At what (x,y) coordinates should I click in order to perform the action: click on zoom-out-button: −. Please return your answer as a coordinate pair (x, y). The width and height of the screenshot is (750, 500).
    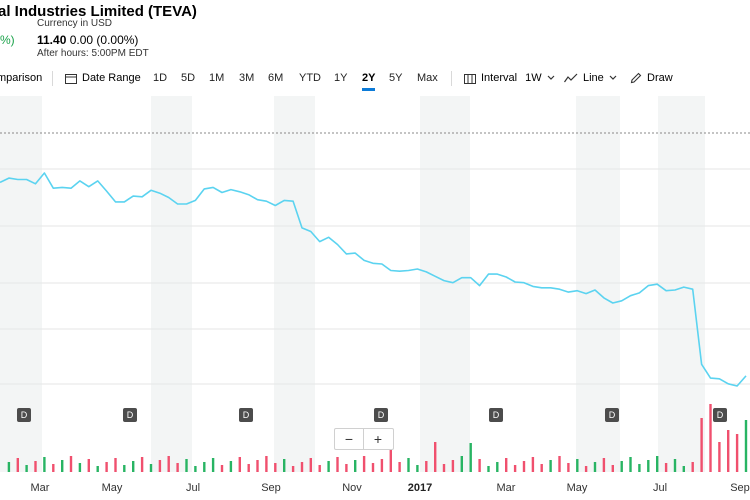
    Looking at the image, I should click on (349, 439).